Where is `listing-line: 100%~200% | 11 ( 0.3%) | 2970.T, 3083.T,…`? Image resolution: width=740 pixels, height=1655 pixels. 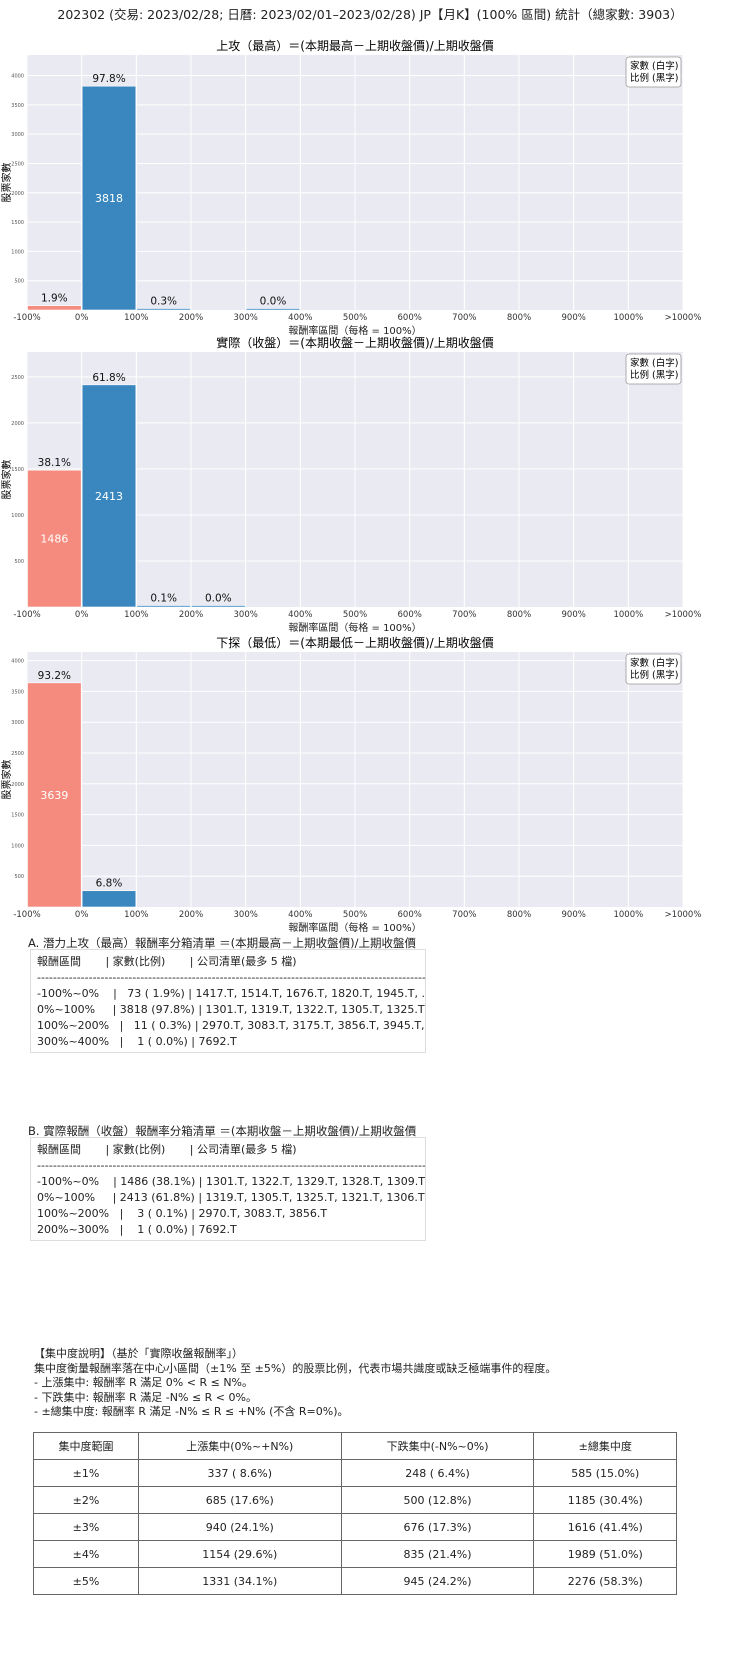
listing-line: 100%~200% | 11 ( 0.3%) | 2970.T, 3083.T,… is located at coordinates (231, 1025).